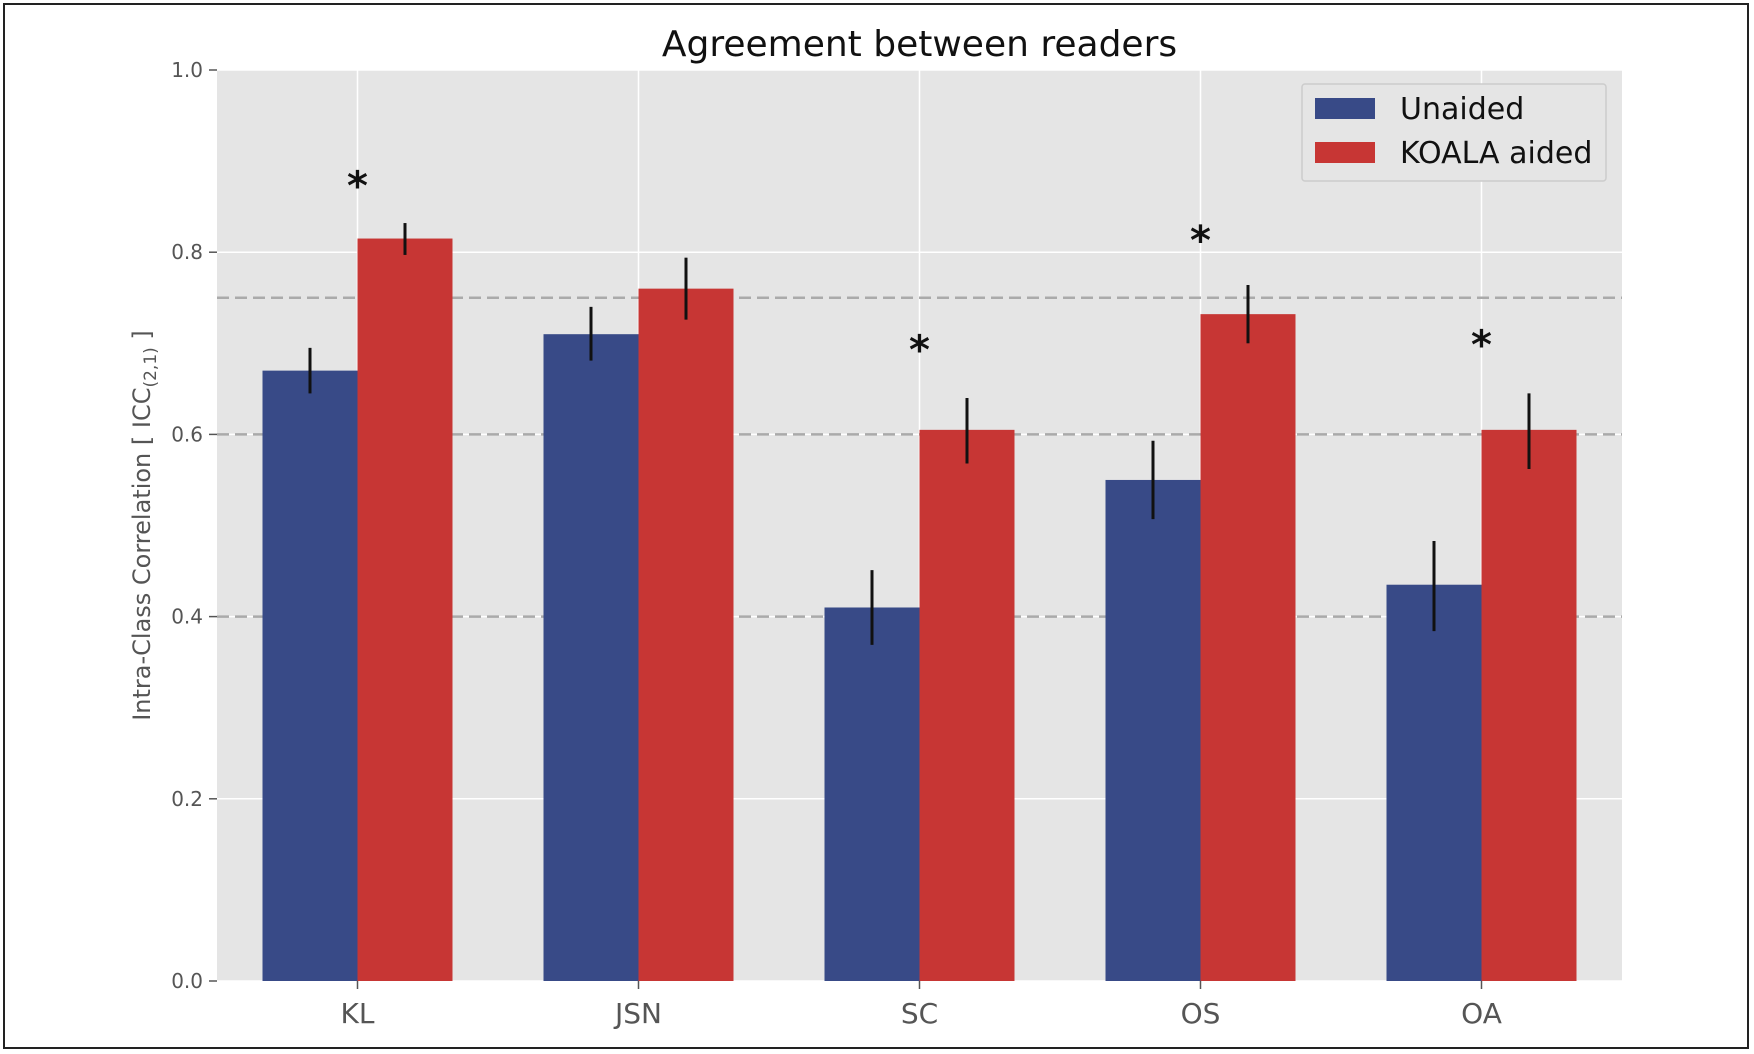 The image size is (1754, 1054). Describe the element at coordinates (310, 675) in the screenshot. I see `bar-unaided-kl` at that location.